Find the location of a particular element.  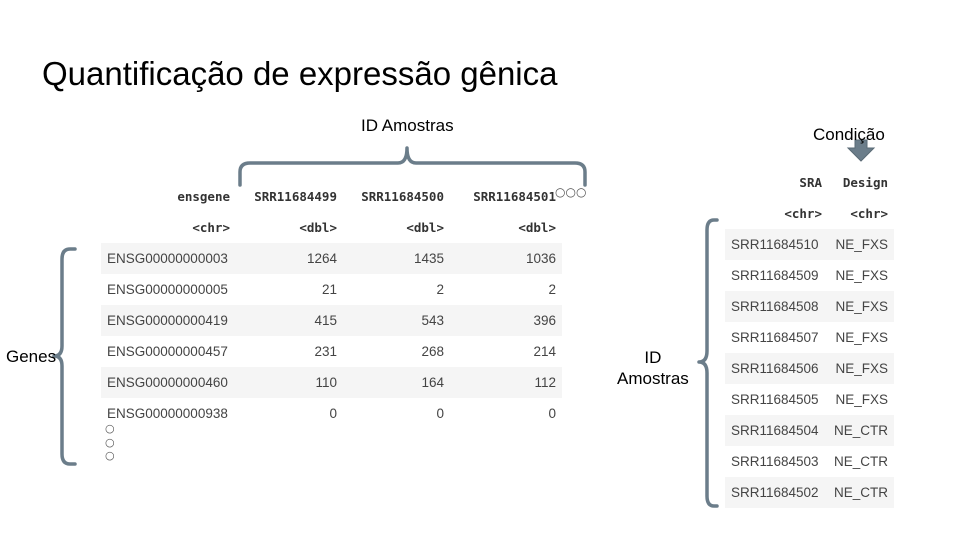

table-row: ENSG00000000460 110 164 112 is located at coordinates (331, 382).